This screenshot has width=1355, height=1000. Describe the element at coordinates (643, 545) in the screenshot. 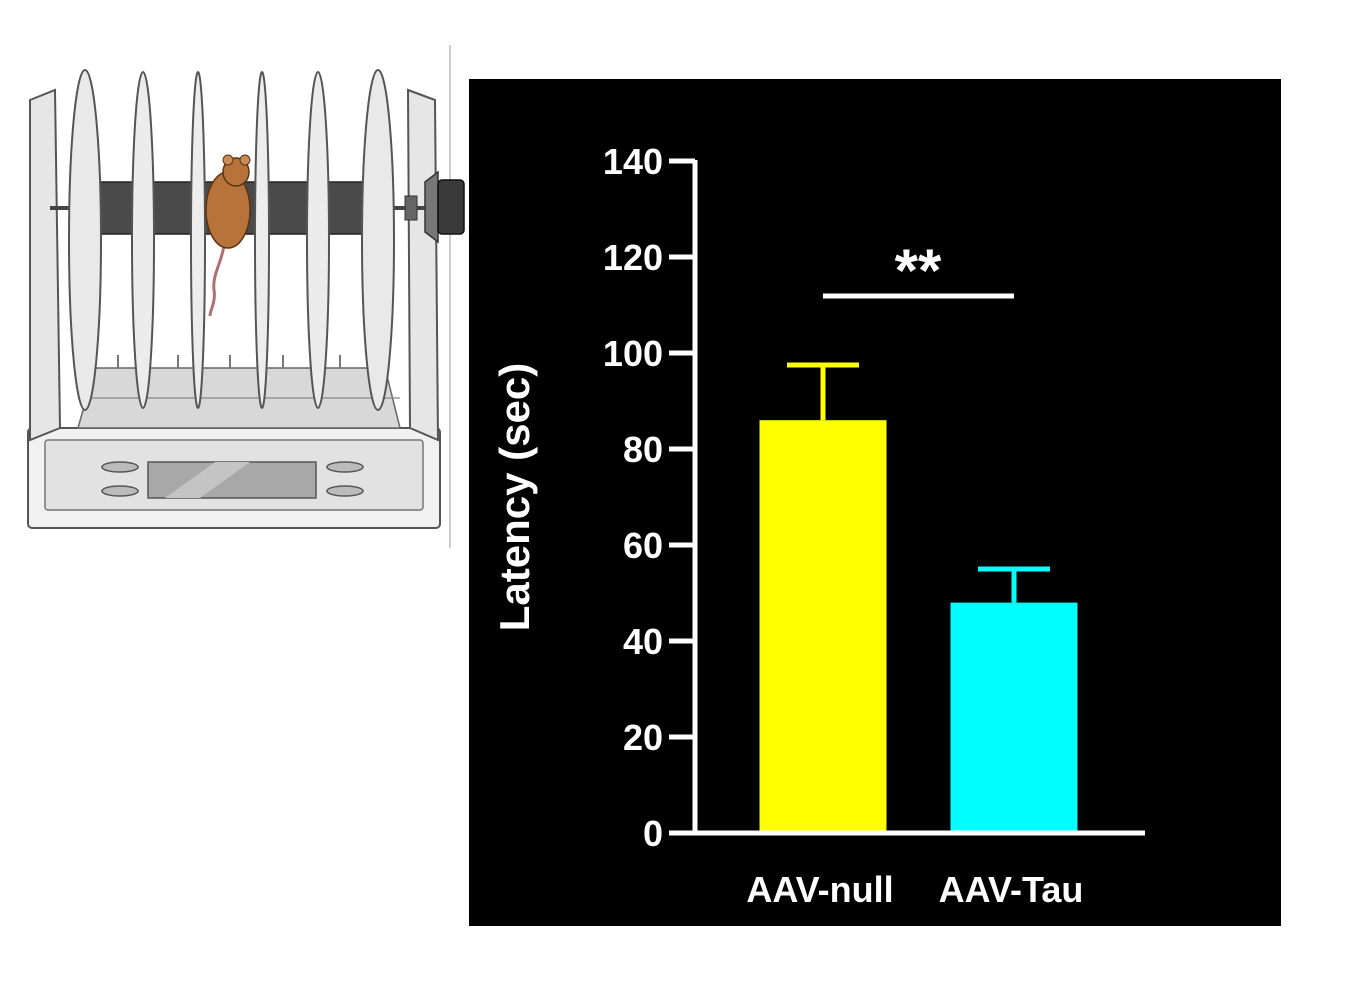

I see `y-tick-label: 60` at that location.